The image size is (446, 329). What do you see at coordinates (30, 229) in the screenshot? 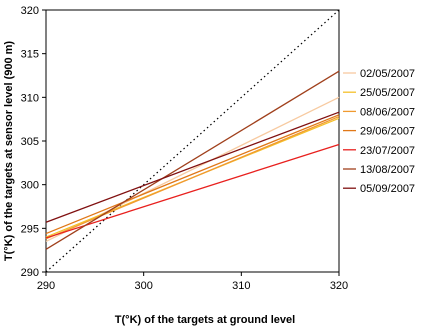
I see `y-tick-label-295: 295` at bounding box center [30, 229].